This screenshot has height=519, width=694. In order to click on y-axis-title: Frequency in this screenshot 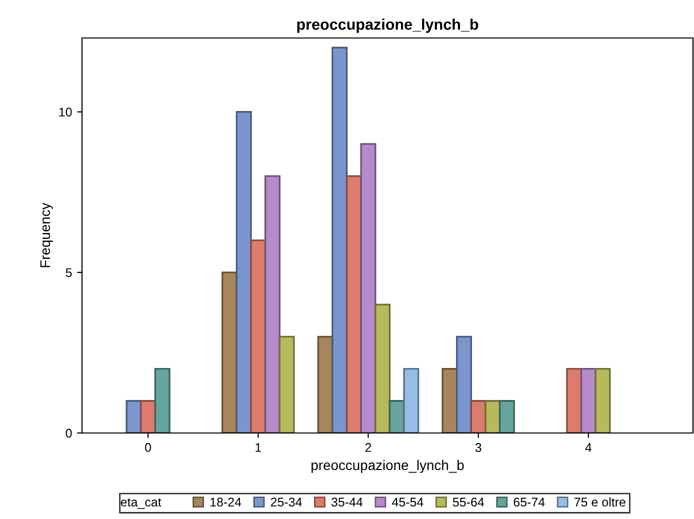, I will do `click(46, 235)`.